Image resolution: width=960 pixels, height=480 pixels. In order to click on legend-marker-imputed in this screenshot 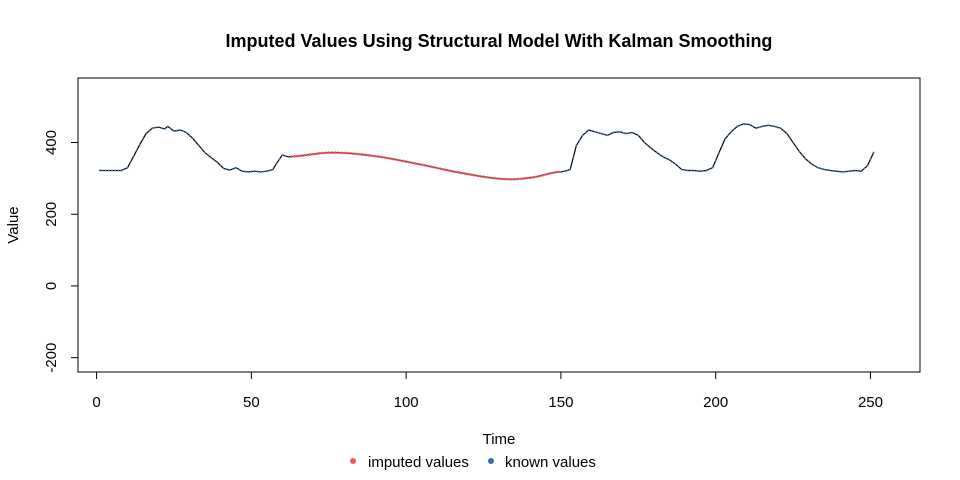, I will do `click(353, 461)`.